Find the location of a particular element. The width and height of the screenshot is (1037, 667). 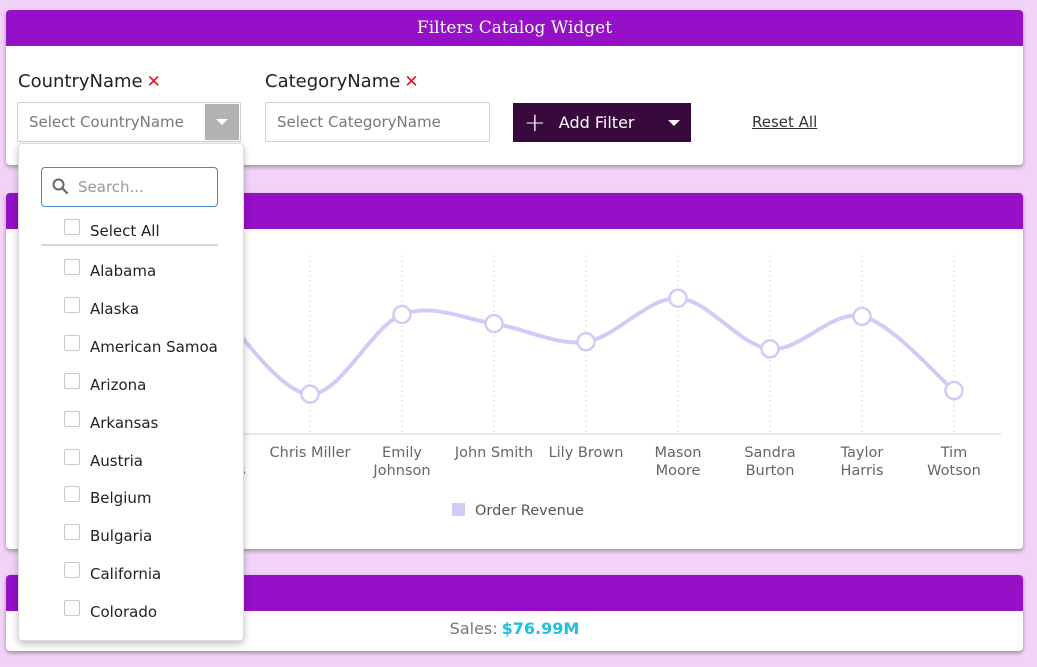

category-select-placeholder: Select CategoryName is located at coordinates (359, 122).